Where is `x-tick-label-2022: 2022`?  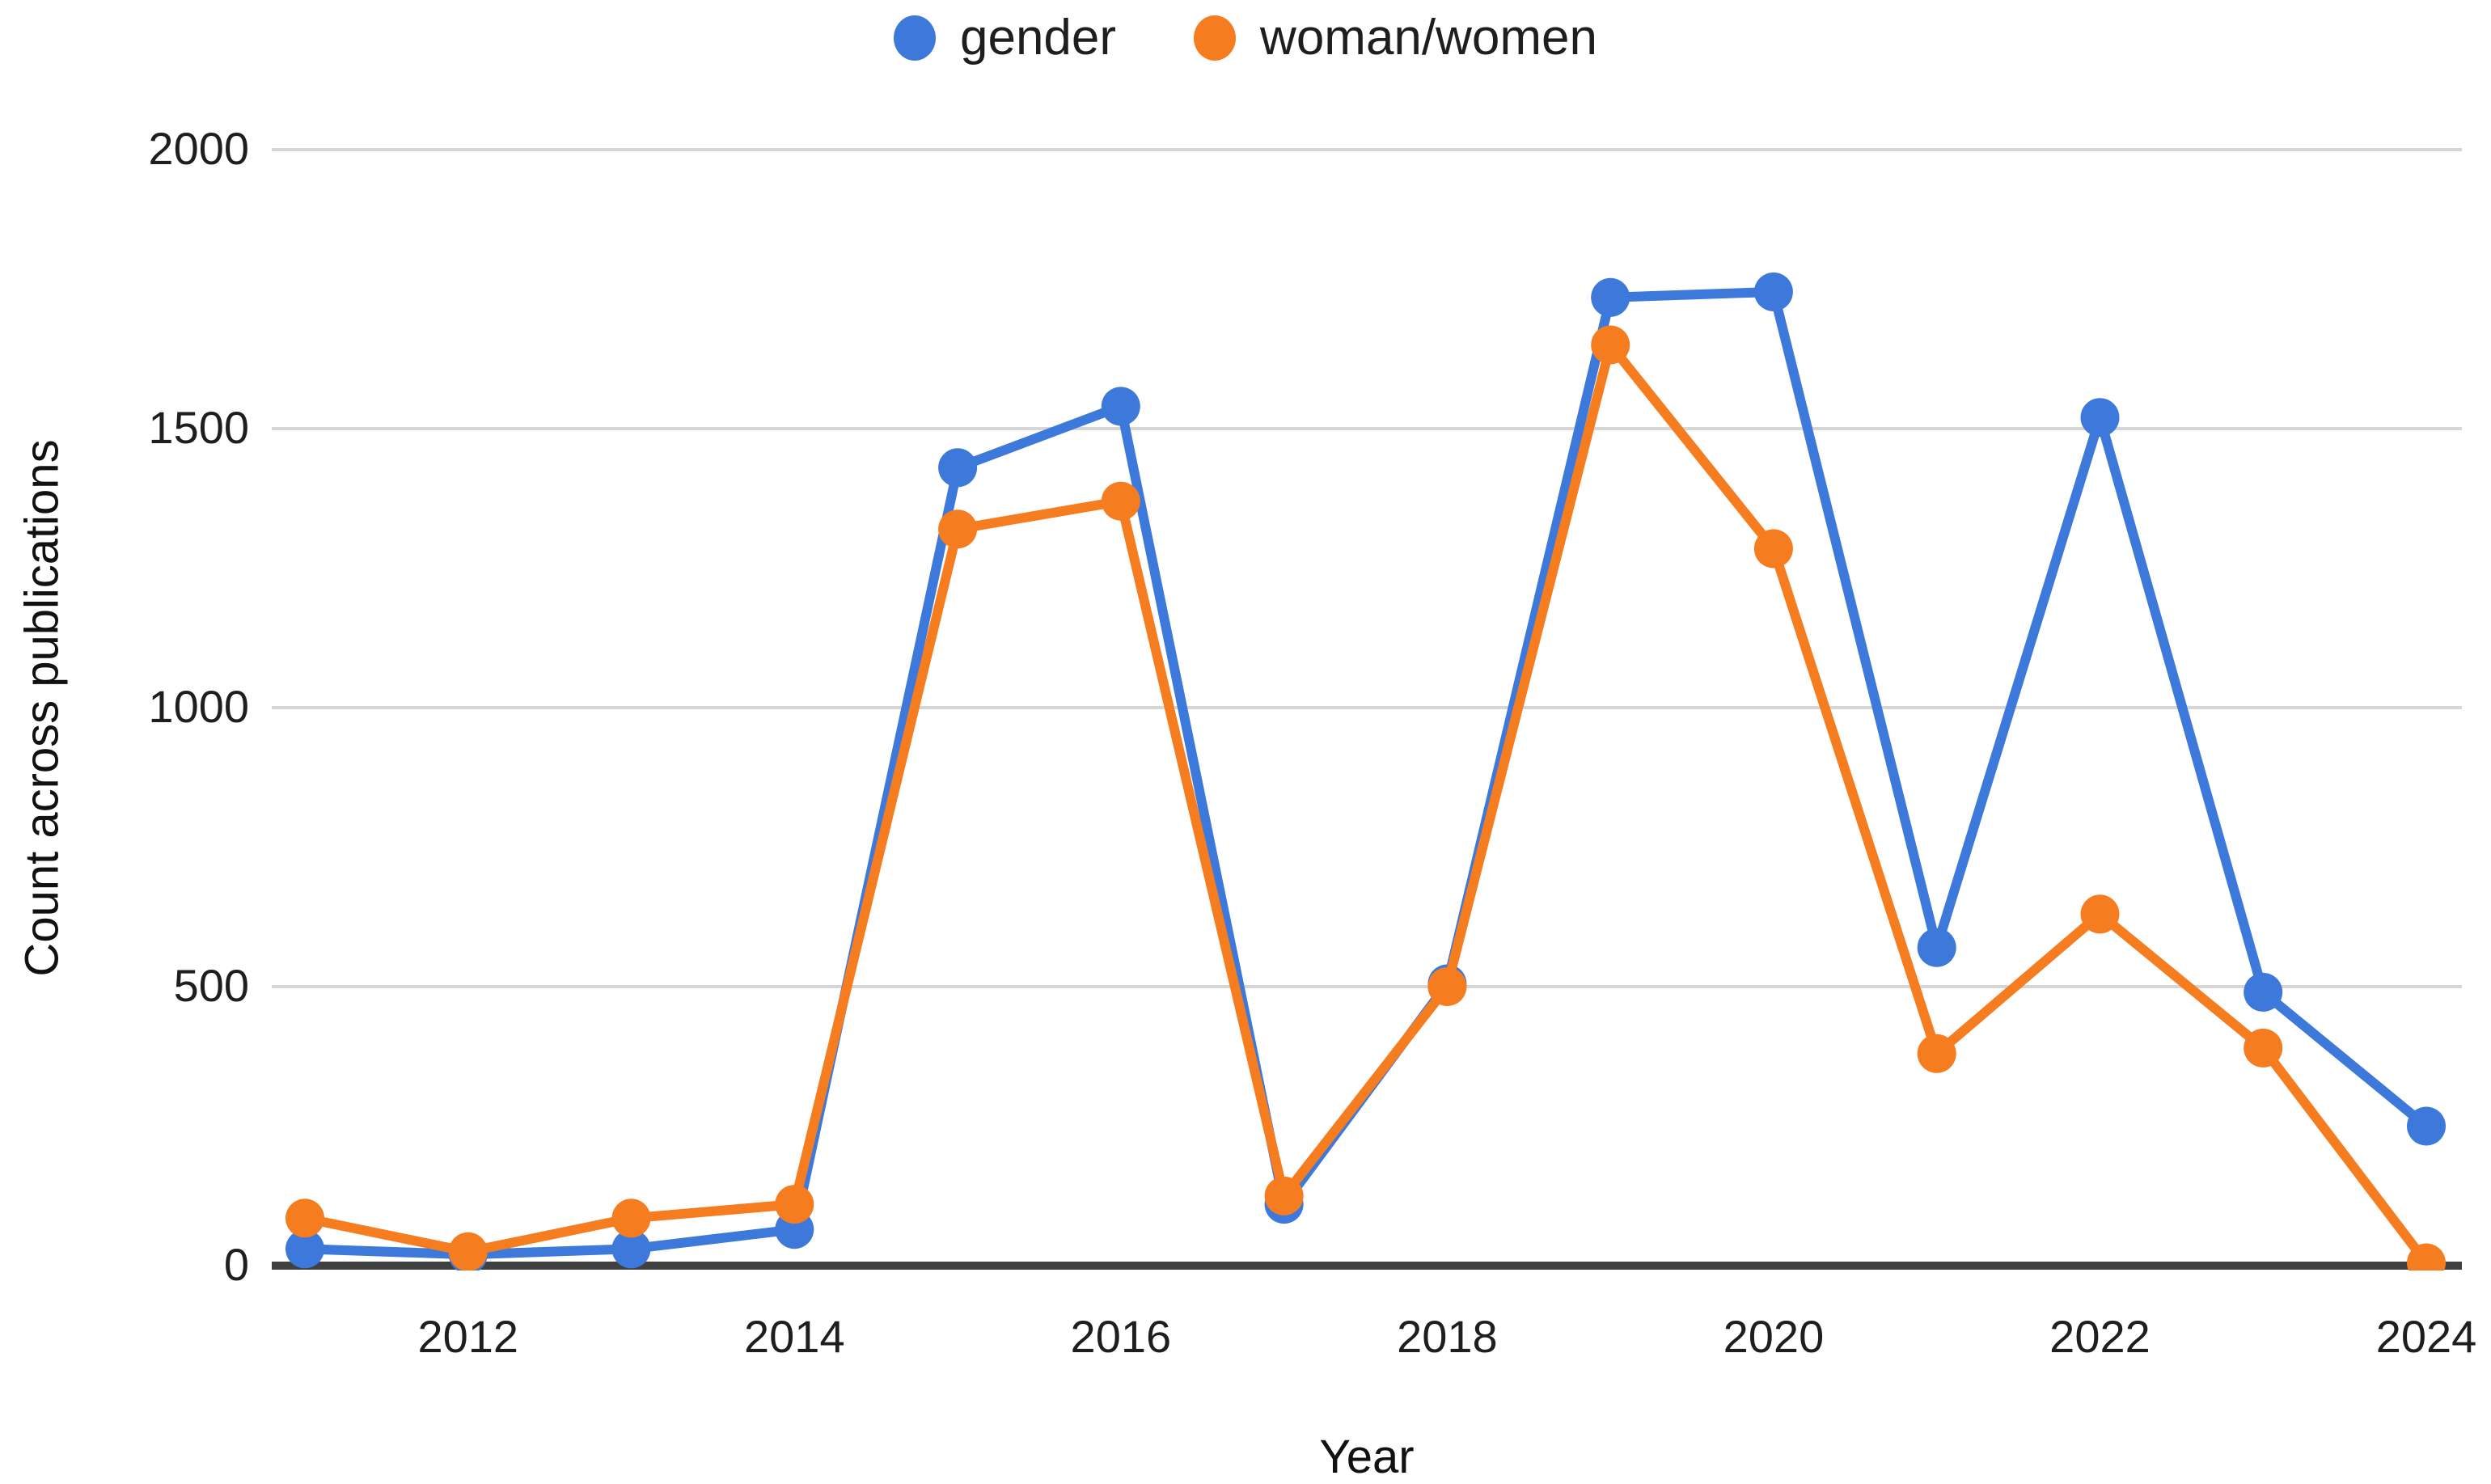 x-tick-label-2022: 2022 is located at coordinates (2100, 1336).